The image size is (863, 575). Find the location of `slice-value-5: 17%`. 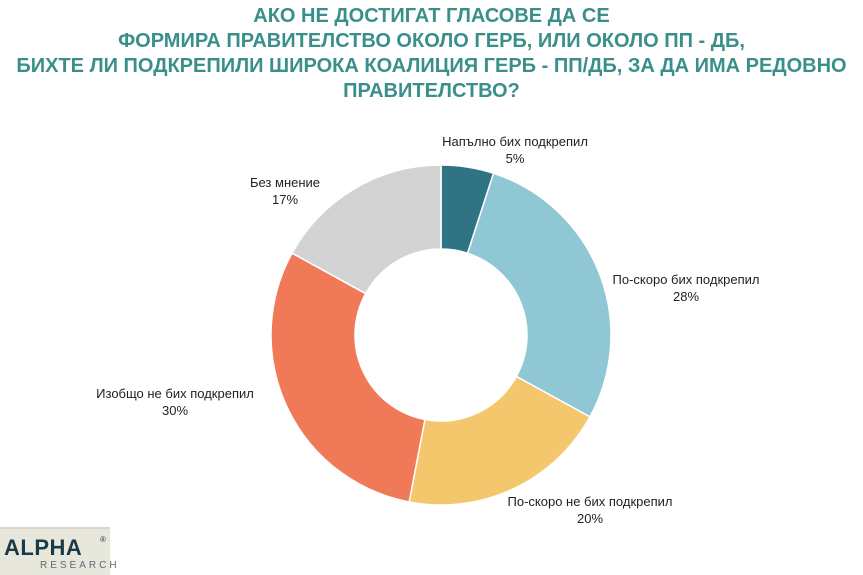

slice-value-5: 17% is located at coordinates (285, 199).